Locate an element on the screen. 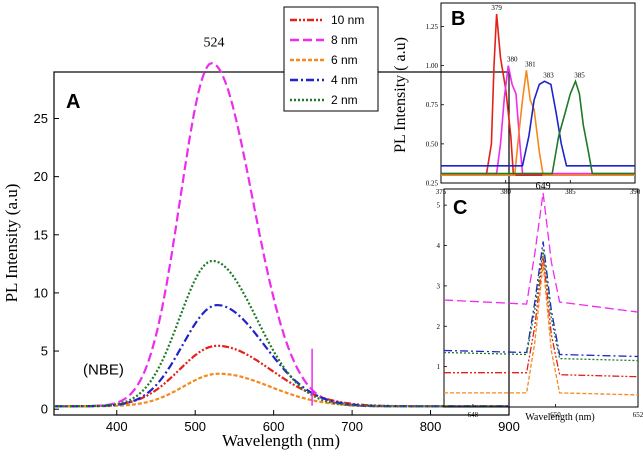 The image size is (643, 458). legend: 10 nm 8 nm 6 nm 4 nm 2 nm is located at coordinates (331, 59).